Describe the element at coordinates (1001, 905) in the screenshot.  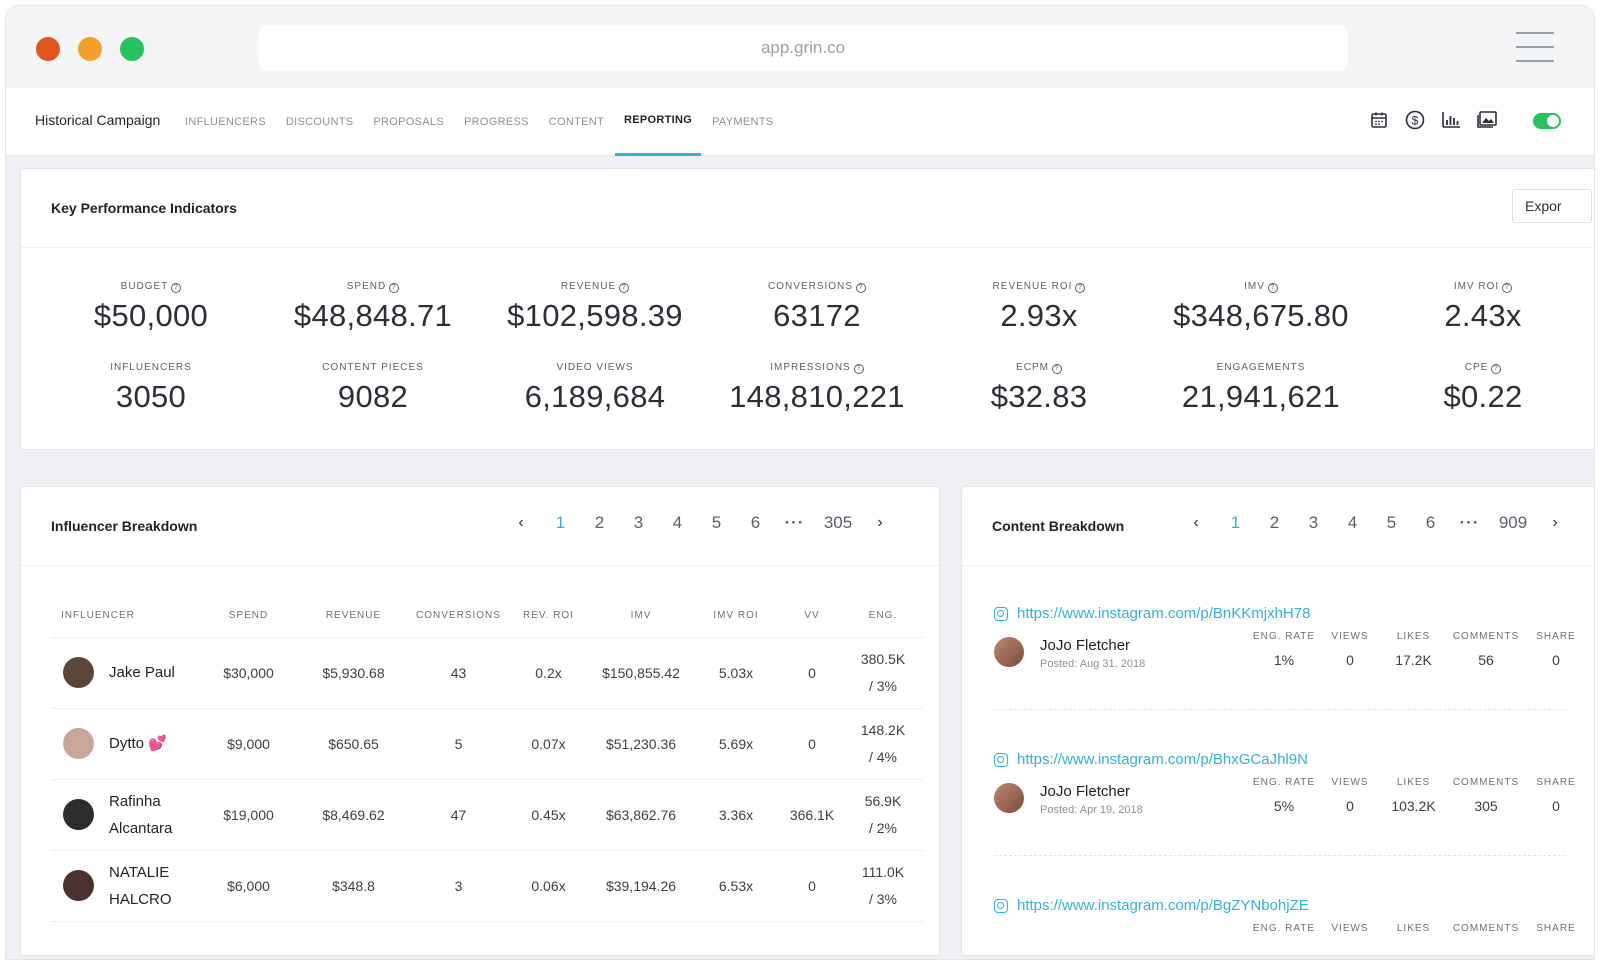
I see `instagram-icon` at that location.